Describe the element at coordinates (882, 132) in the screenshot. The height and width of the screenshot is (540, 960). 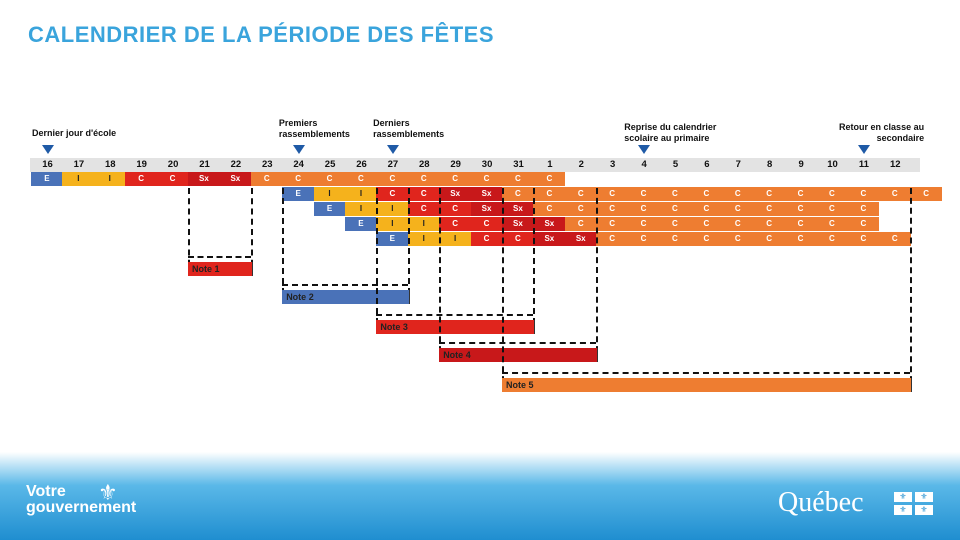
I see `annotation-label: Retour en classe au secondaire` at that location.